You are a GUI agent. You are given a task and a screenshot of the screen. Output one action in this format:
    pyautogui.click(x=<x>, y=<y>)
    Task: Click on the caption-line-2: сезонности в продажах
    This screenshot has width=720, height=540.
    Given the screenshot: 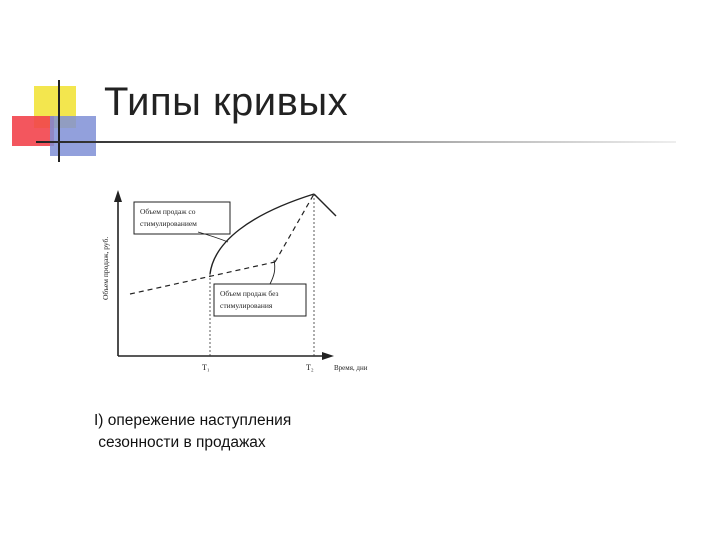 What is the action you would take?
    pyautogui.click(x=180, y=442)
    